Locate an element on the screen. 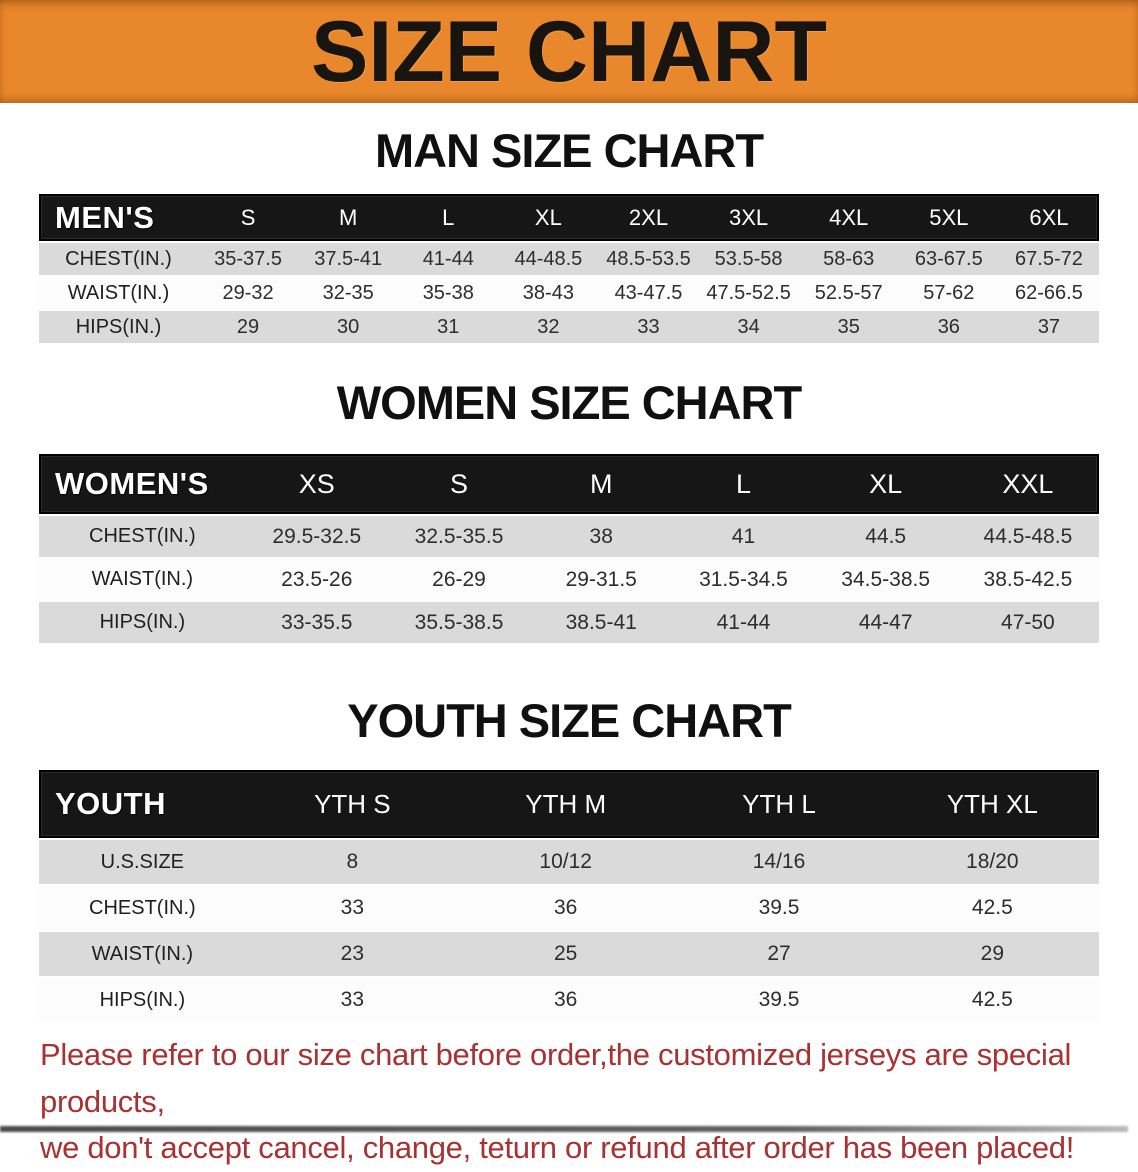 The image size is (1138, 1172). measurement-value: 8 is located at coordinates (352, 861).